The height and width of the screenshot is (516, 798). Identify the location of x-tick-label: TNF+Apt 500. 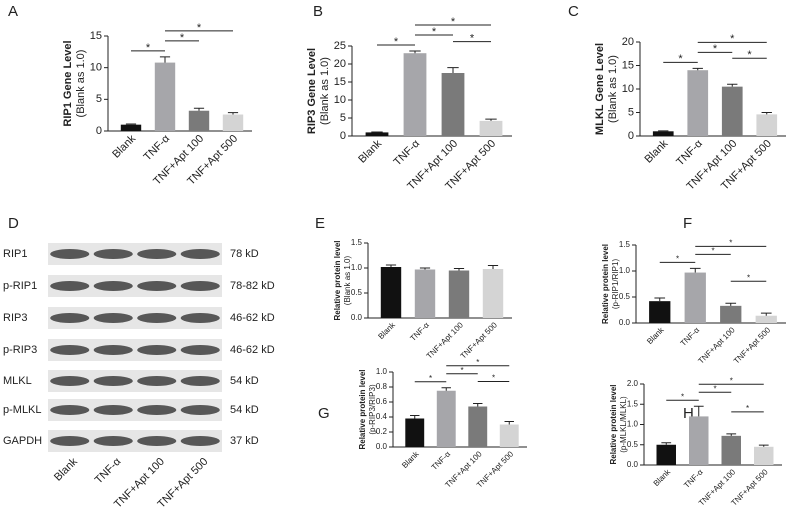
(479, 340).